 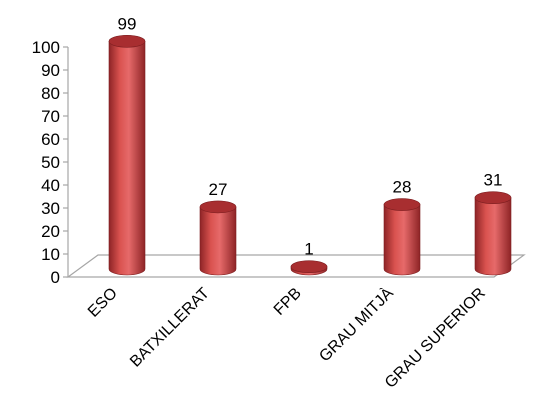 I want to click on bar-grau-mitjà, so click(x=402, y=237).